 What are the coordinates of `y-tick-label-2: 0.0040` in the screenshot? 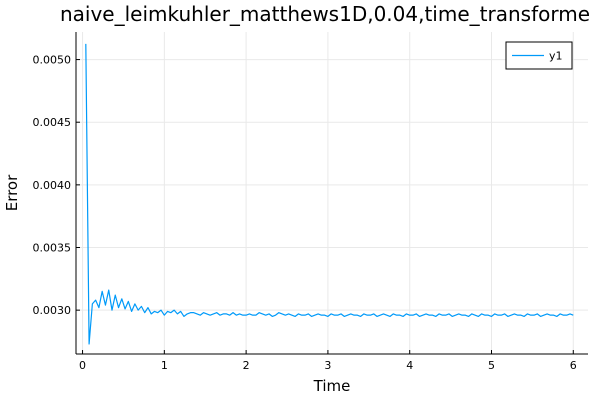 It's located at (52, 185).